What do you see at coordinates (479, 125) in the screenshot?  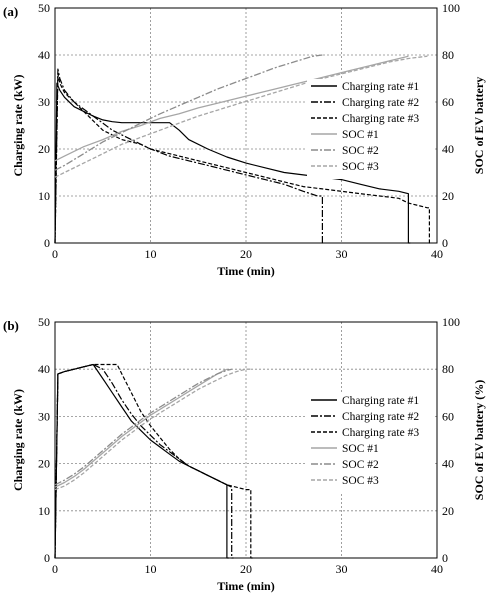 I see `y2-axis-label: SOC of EV battery` at bounding box center [479, 125].